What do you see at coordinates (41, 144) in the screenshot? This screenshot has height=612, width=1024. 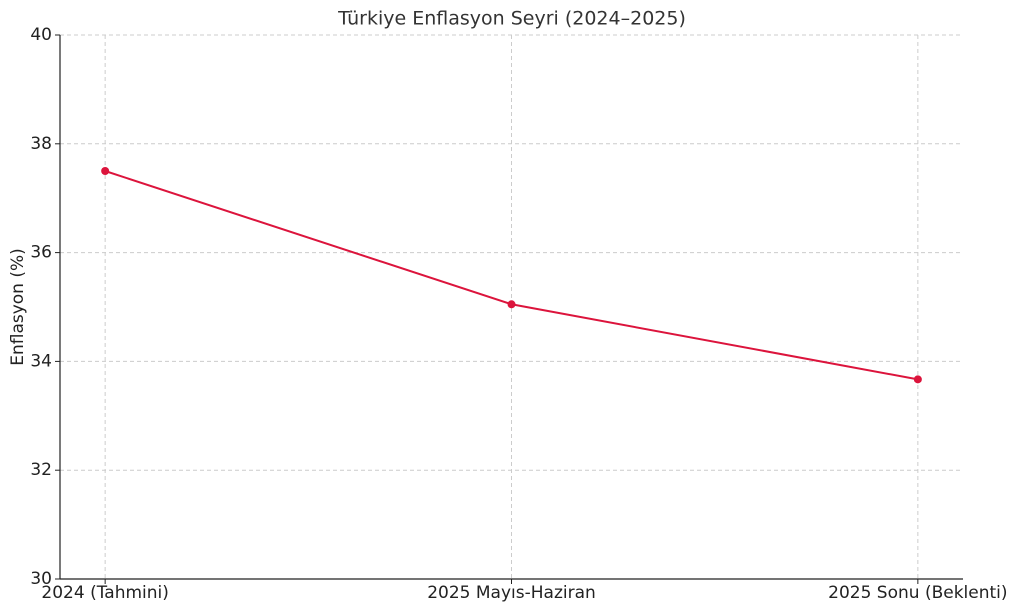 I see `y-tick-label: 38` at bounding box center [41, 144].